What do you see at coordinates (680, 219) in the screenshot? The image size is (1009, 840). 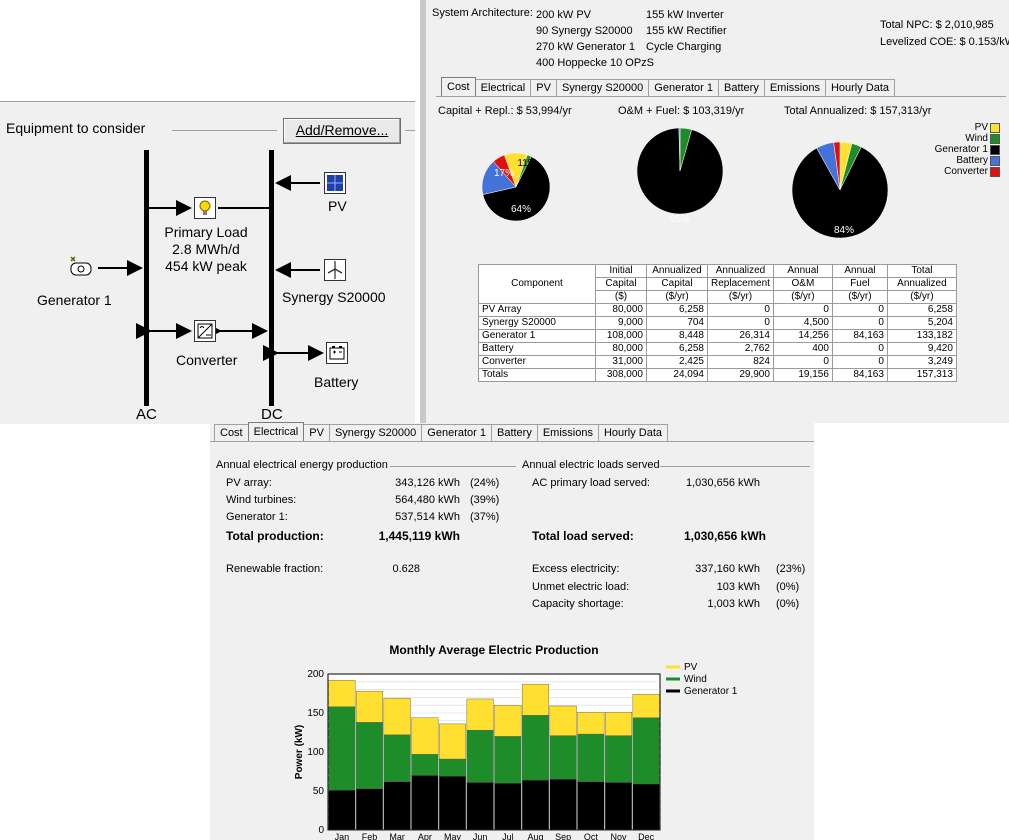 I see `pie-percent-label: 95%` at bounding box center [680, 219].